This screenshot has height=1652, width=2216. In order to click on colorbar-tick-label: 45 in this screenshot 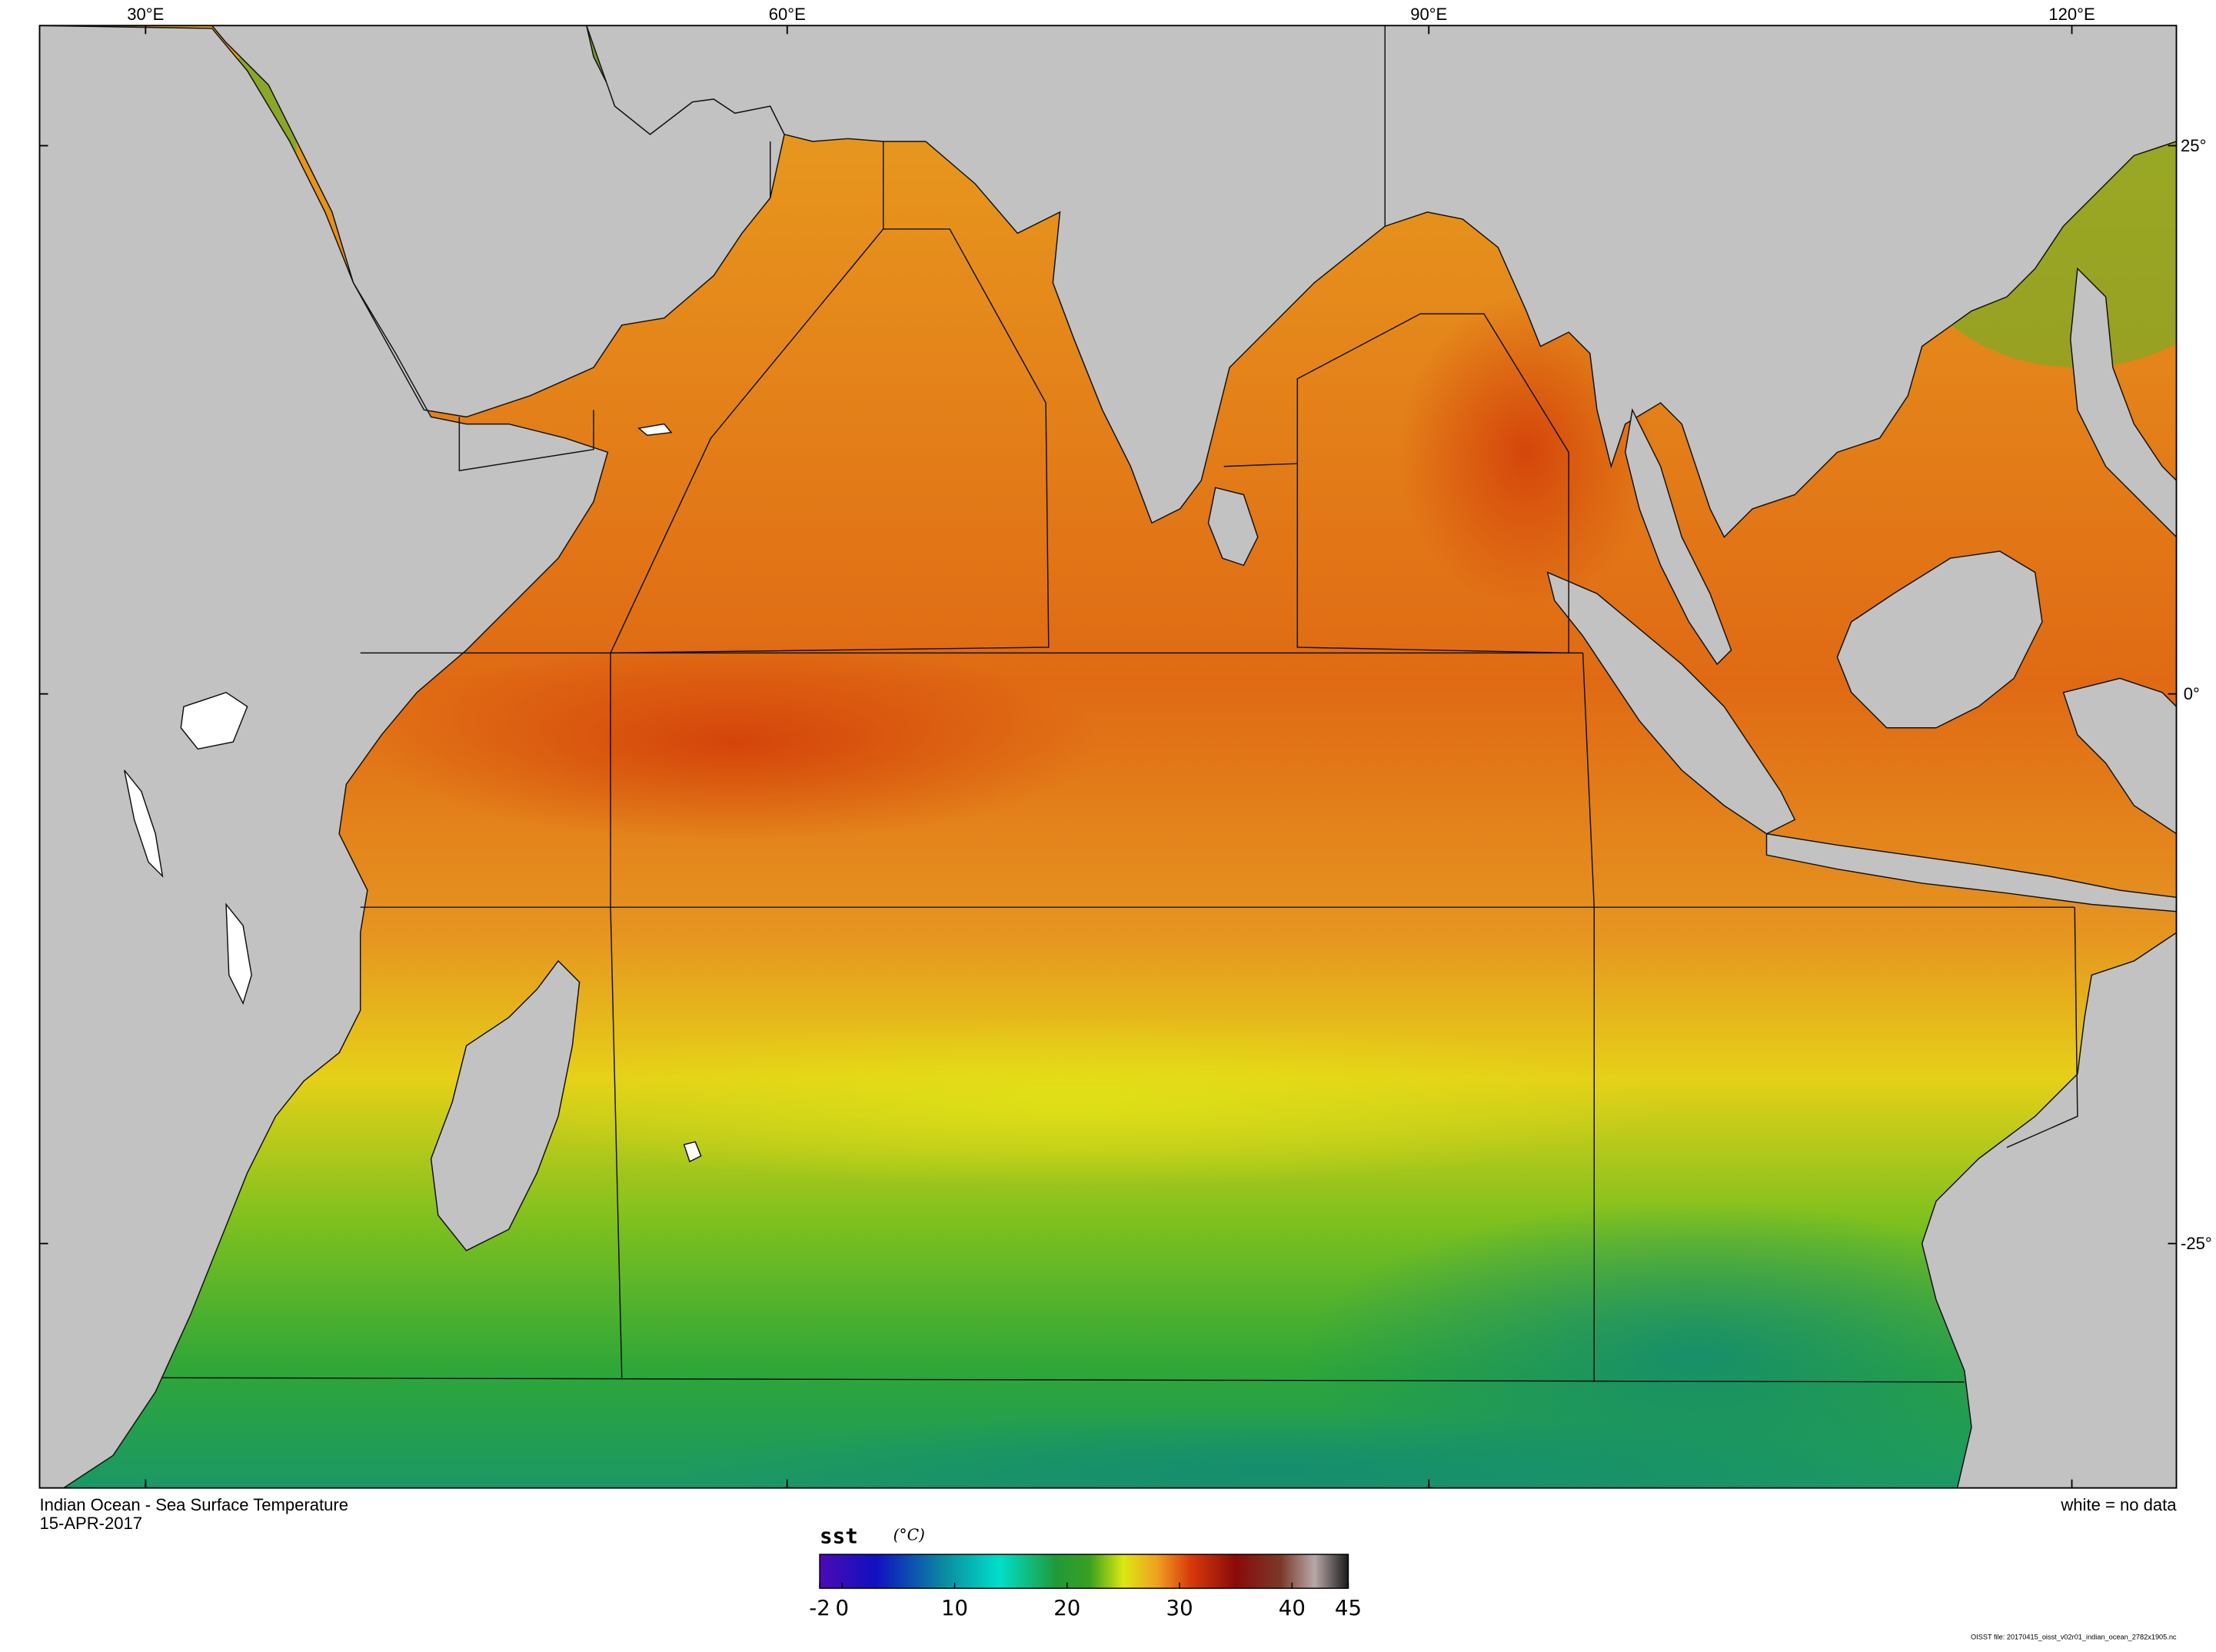, I will do `click(1348, 1607)`.